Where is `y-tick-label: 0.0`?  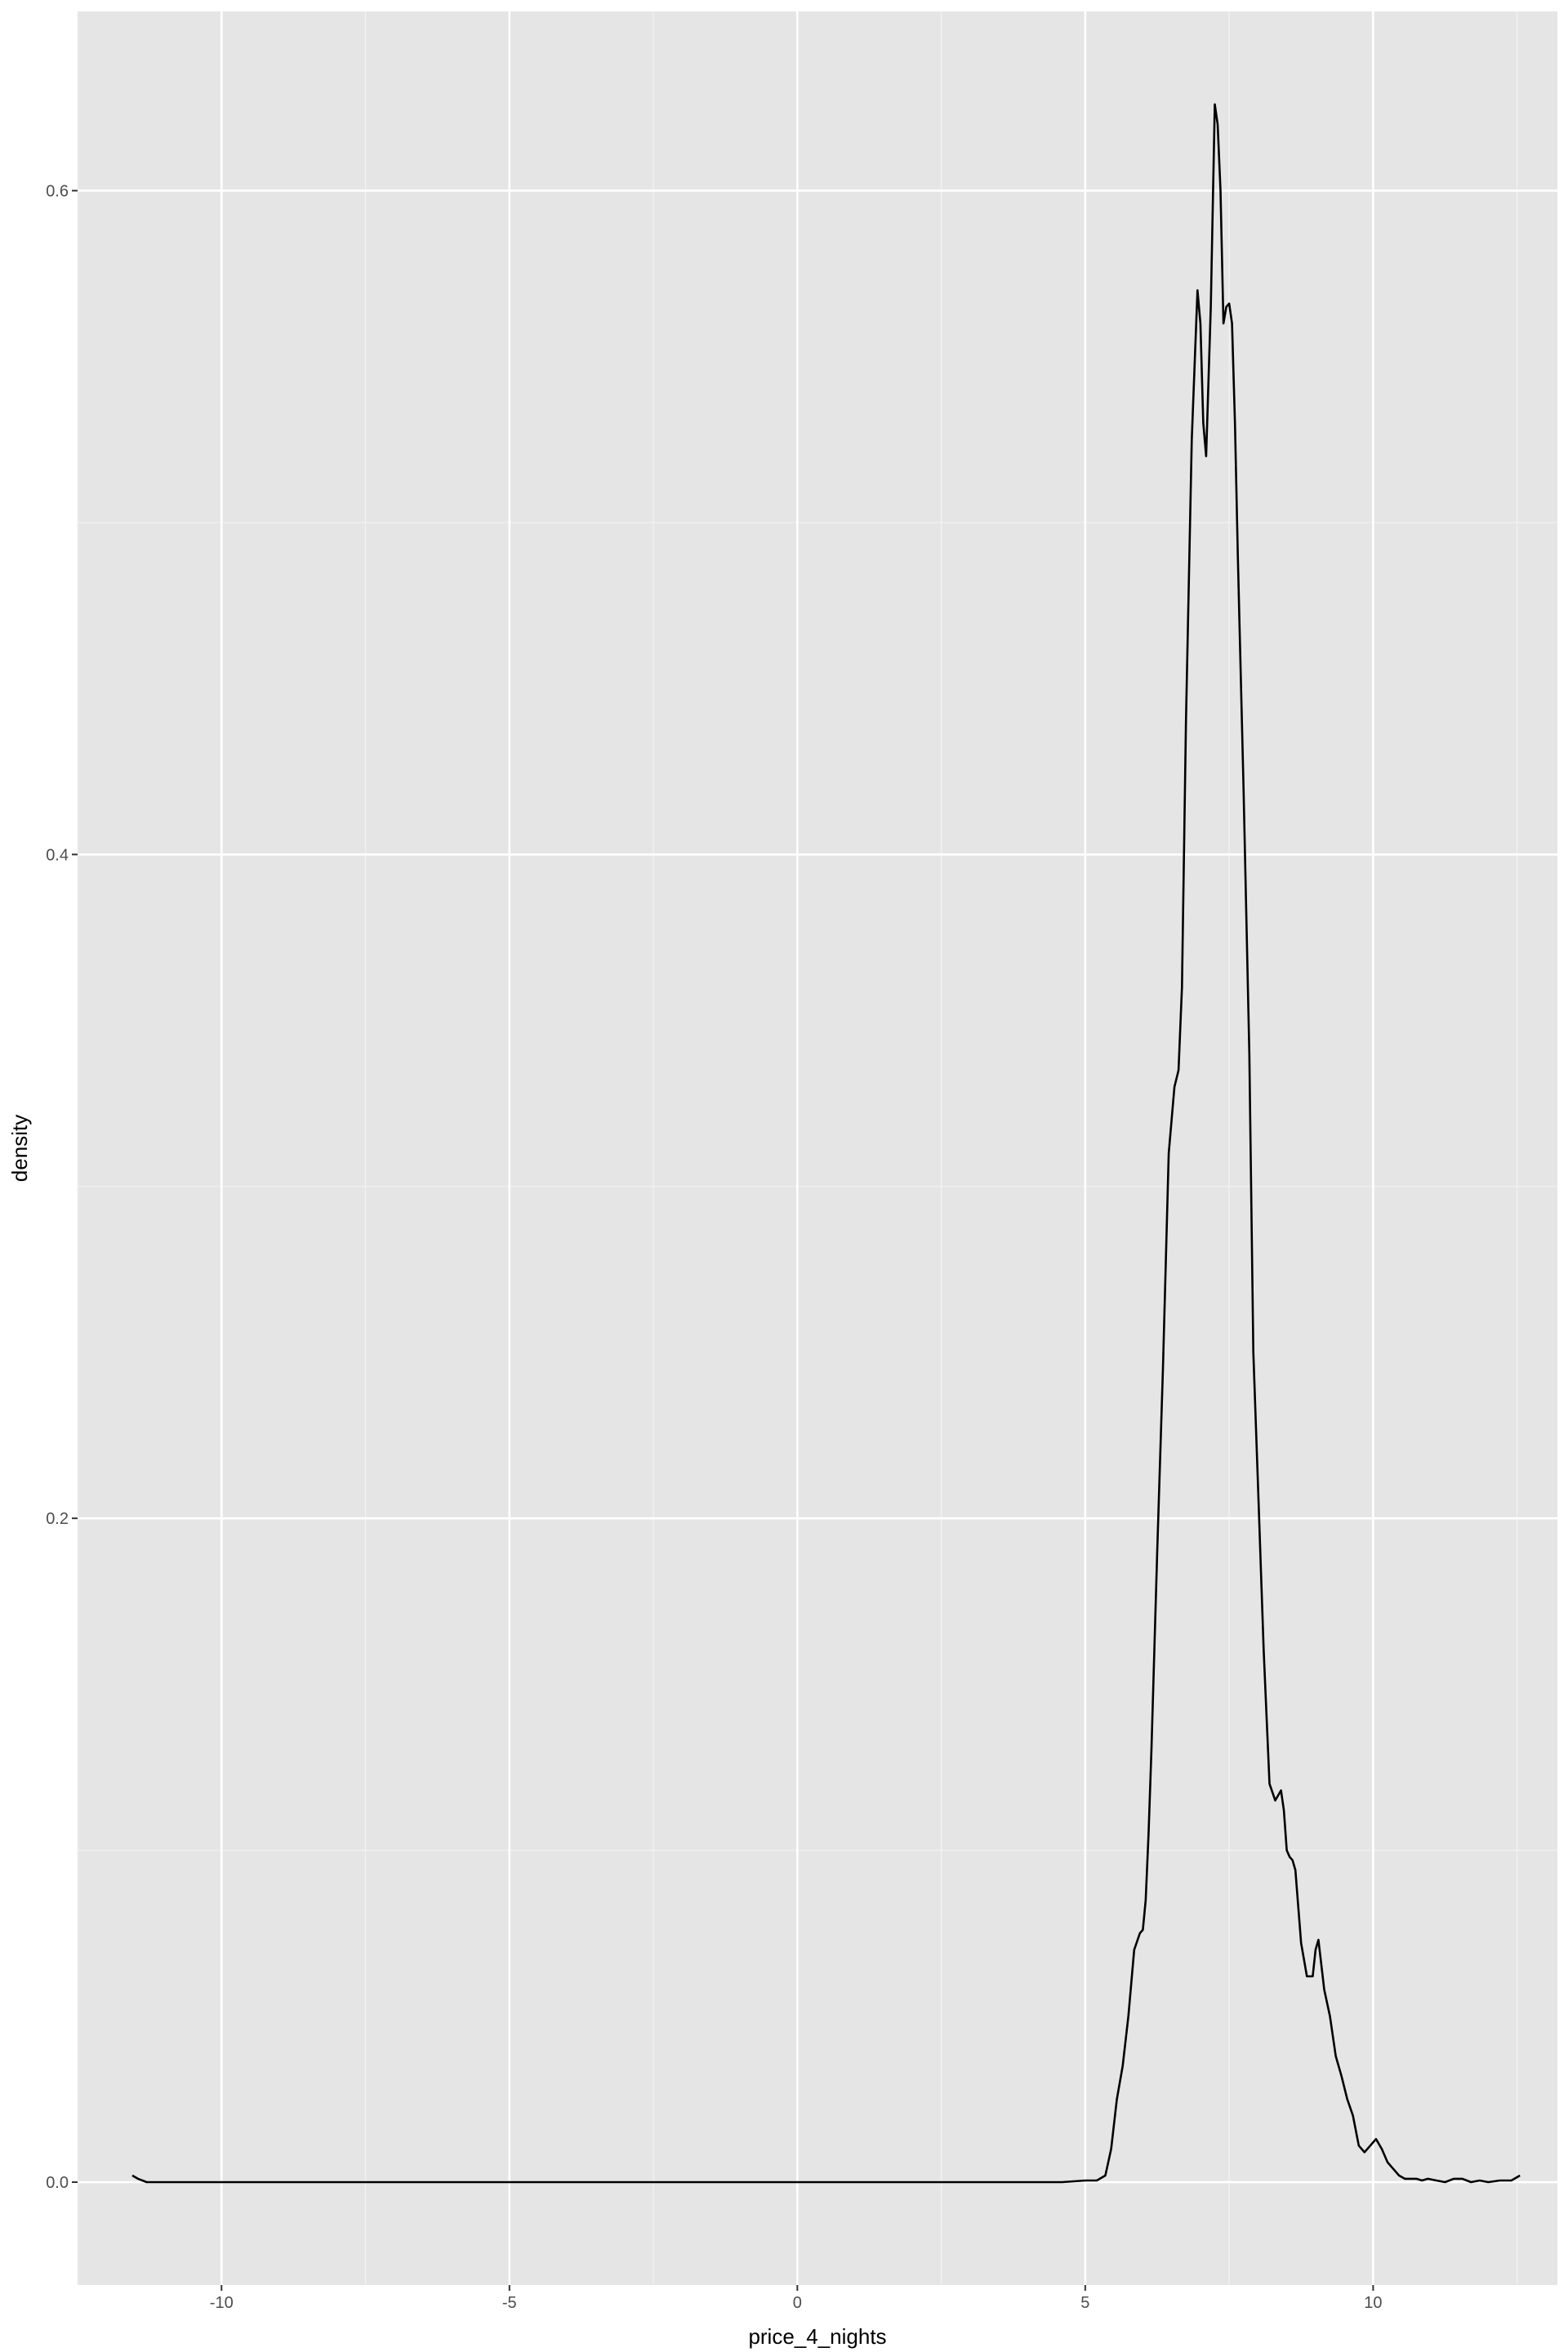 y-tick-label: 0.0 is located at coordinates (58, 2183).